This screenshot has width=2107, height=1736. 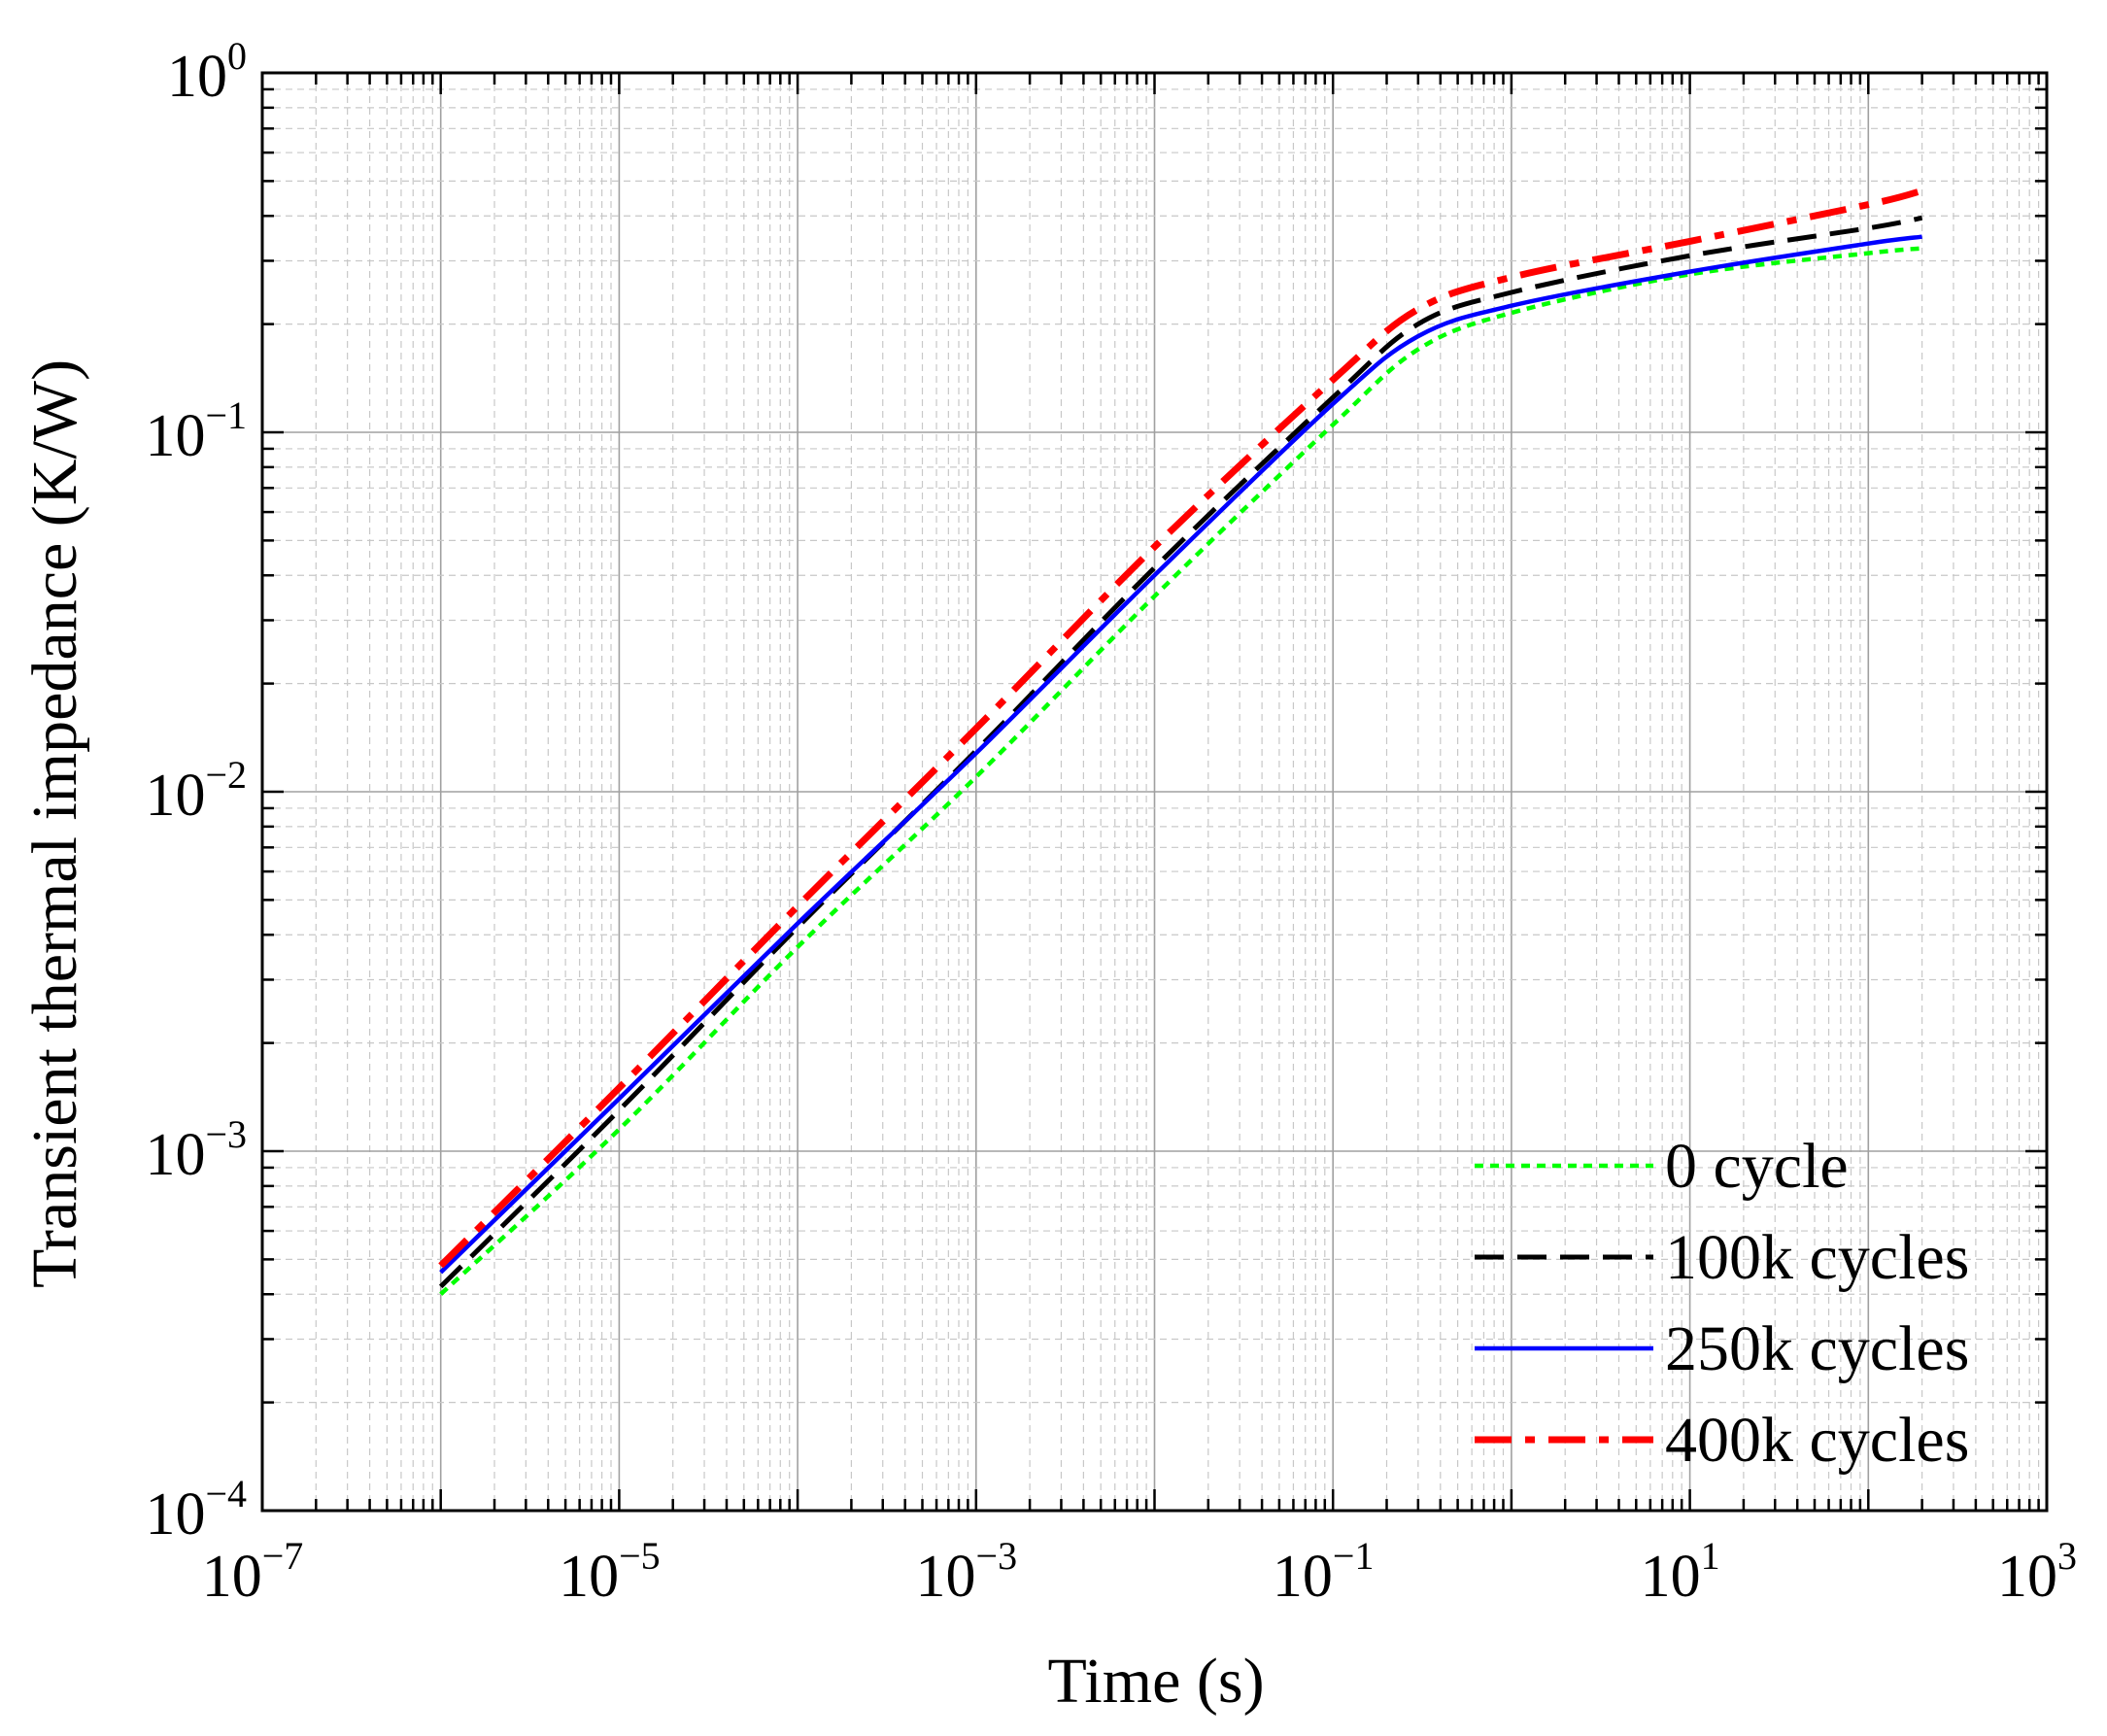 What do you see at coordinates (1817, 1258) in the screenshot?
I see `legend-label-2: 100k cycles` at bounding box center [1817, 1258].